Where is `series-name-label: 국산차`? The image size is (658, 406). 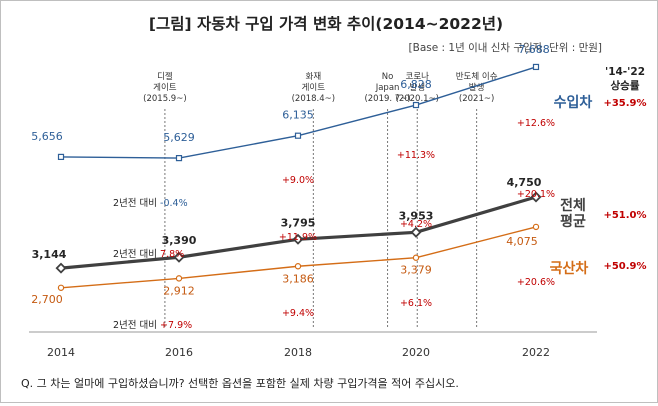 series-name-label: 국산차 is located at coordinates (569, 268).